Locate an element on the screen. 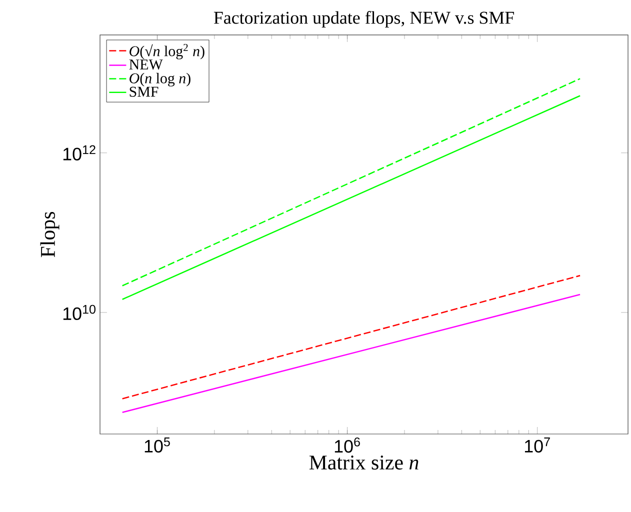 The width and height of the screenshot is (631, 512). y-tick-label: 10$^{12}$ is located at coordinates (79, 152).